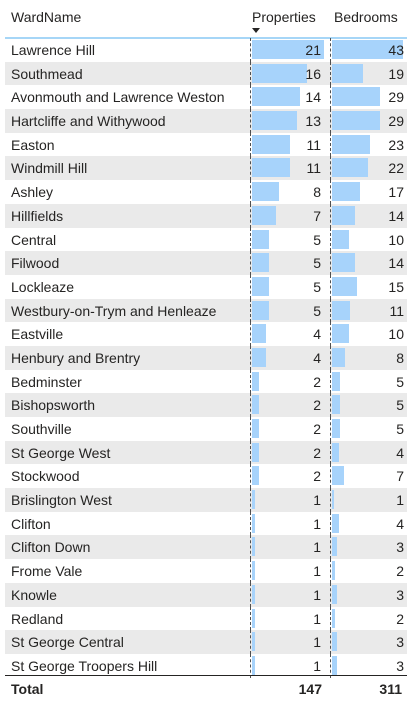  What do you see at coordinates (288, 334) in the screenshot?
I see `properties-cell: 4` at bounding box center [288, 334].